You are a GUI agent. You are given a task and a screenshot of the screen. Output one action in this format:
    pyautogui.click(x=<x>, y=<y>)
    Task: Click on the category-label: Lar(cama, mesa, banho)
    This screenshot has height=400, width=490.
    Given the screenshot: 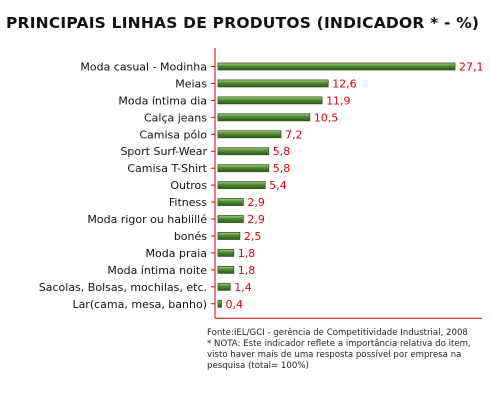 What is the action you would take?
    pyautogui.click(x=139, y=304)
    